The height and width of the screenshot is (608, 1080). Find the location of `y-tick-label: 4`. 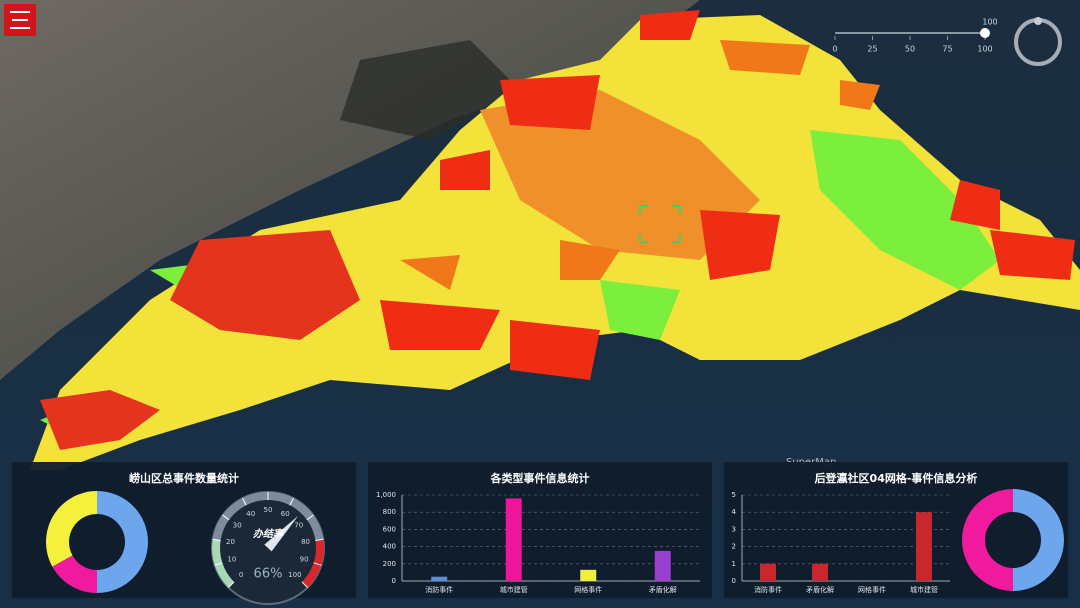

y-tick-label: 4 is located at coordinates (734, 512).